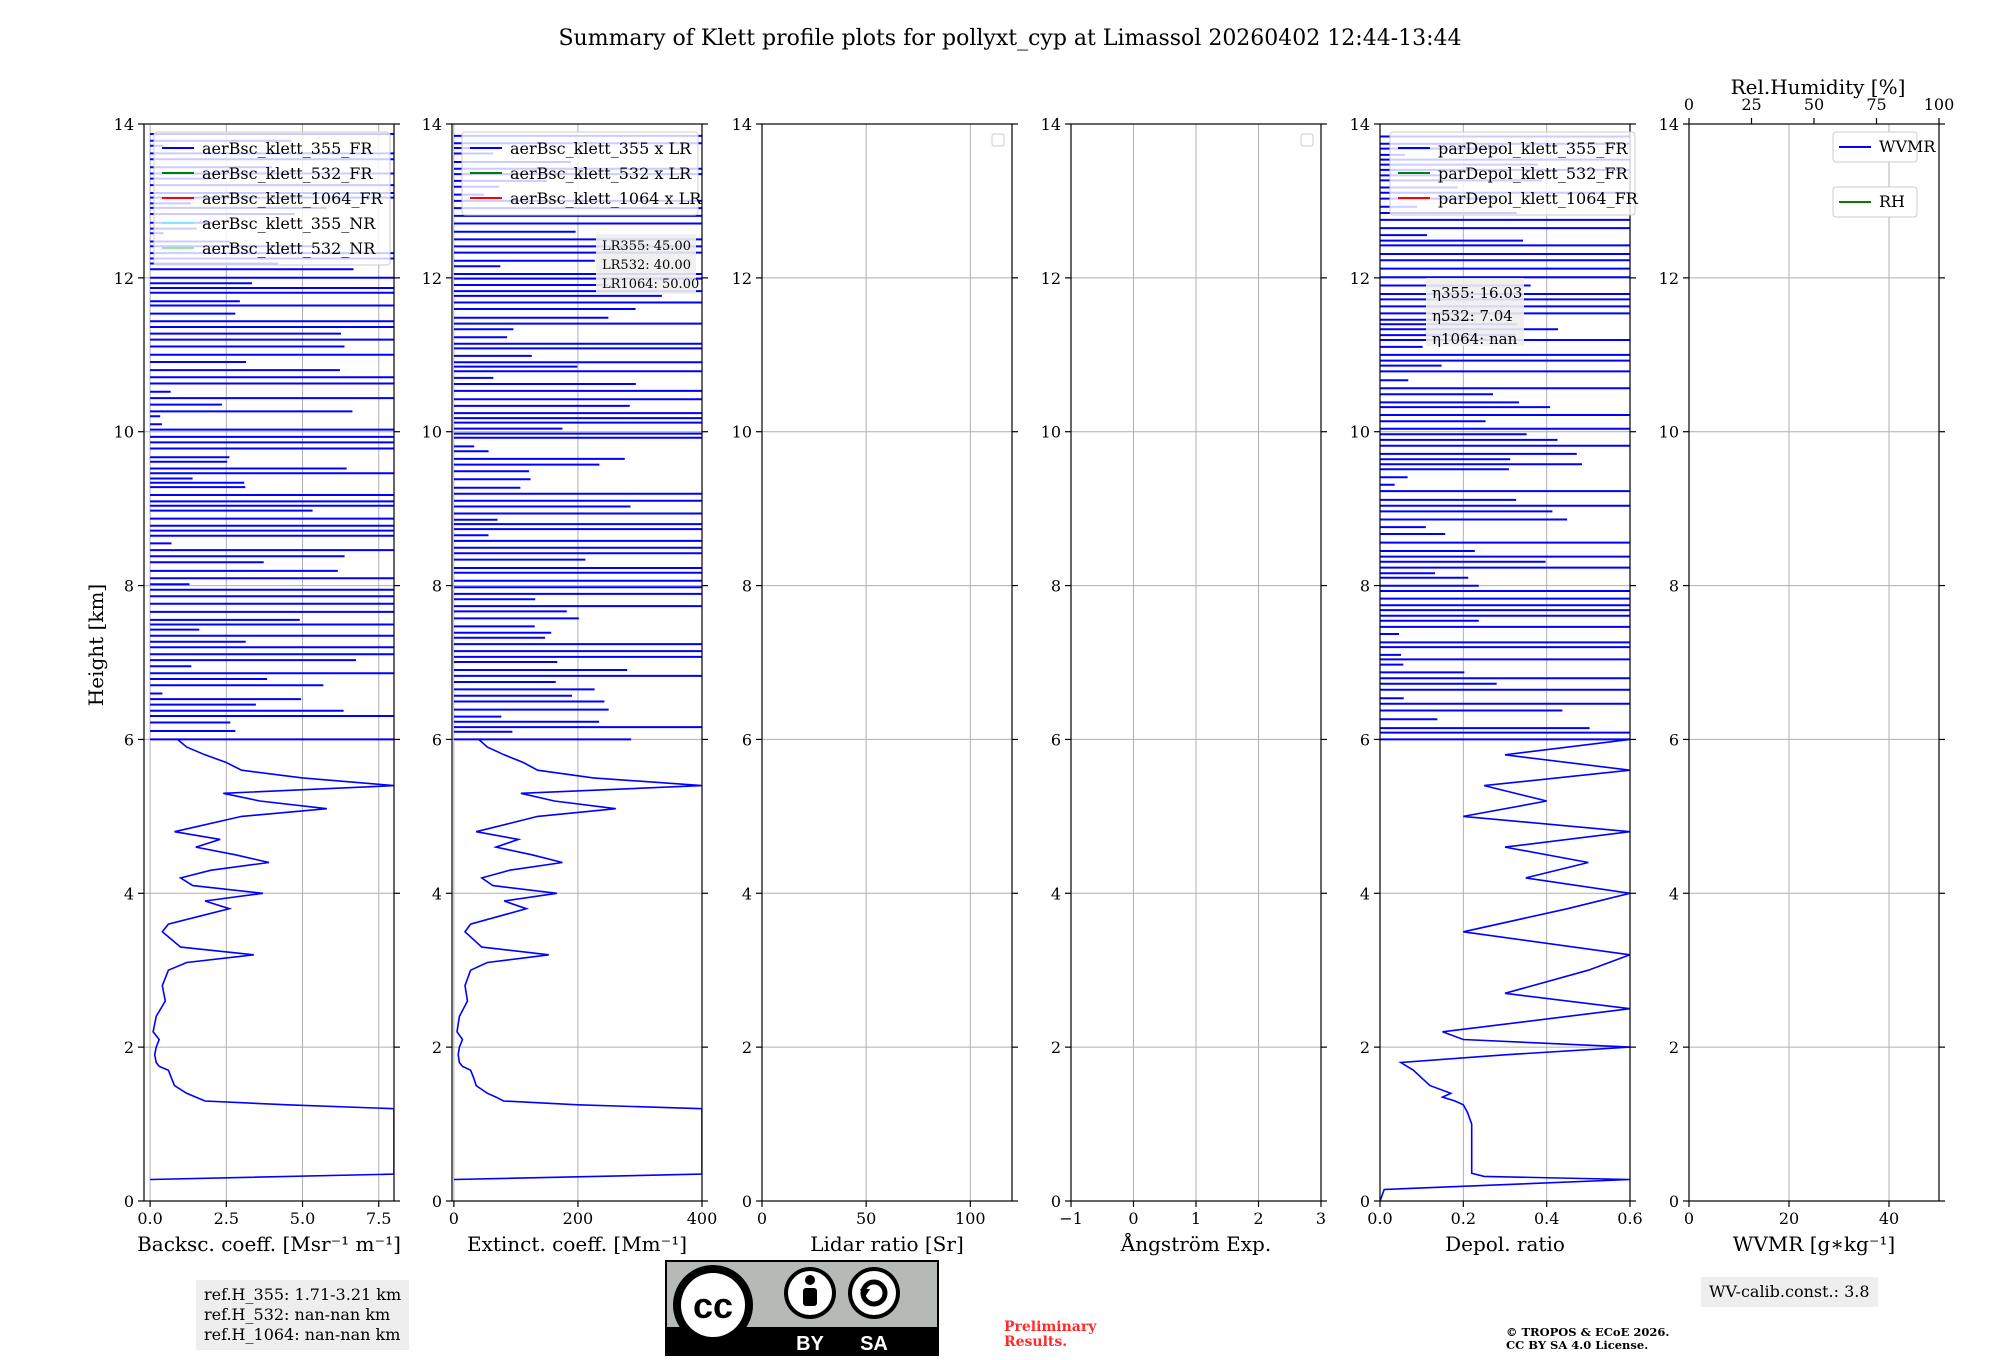 This screenshot has width=2000, height=1360. Describe the element at coordinates (1533, 148) in the screenshot. I see `legend-label: parDepol_klett_355_FR` at that location.